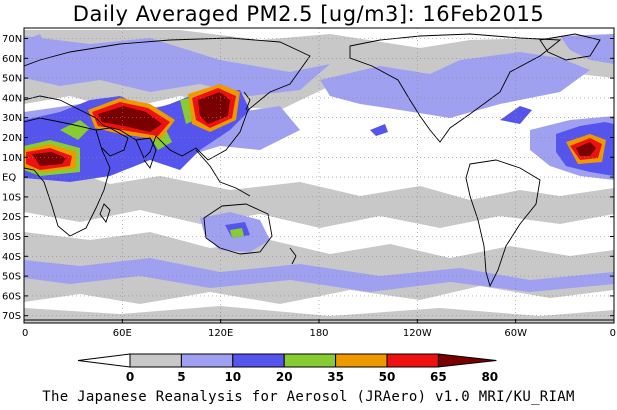 This screenshot has width=617, height=410. Describe the element at coordinates (335, 377) in the screenshot. I see `colorbar-label: 35` at that location.